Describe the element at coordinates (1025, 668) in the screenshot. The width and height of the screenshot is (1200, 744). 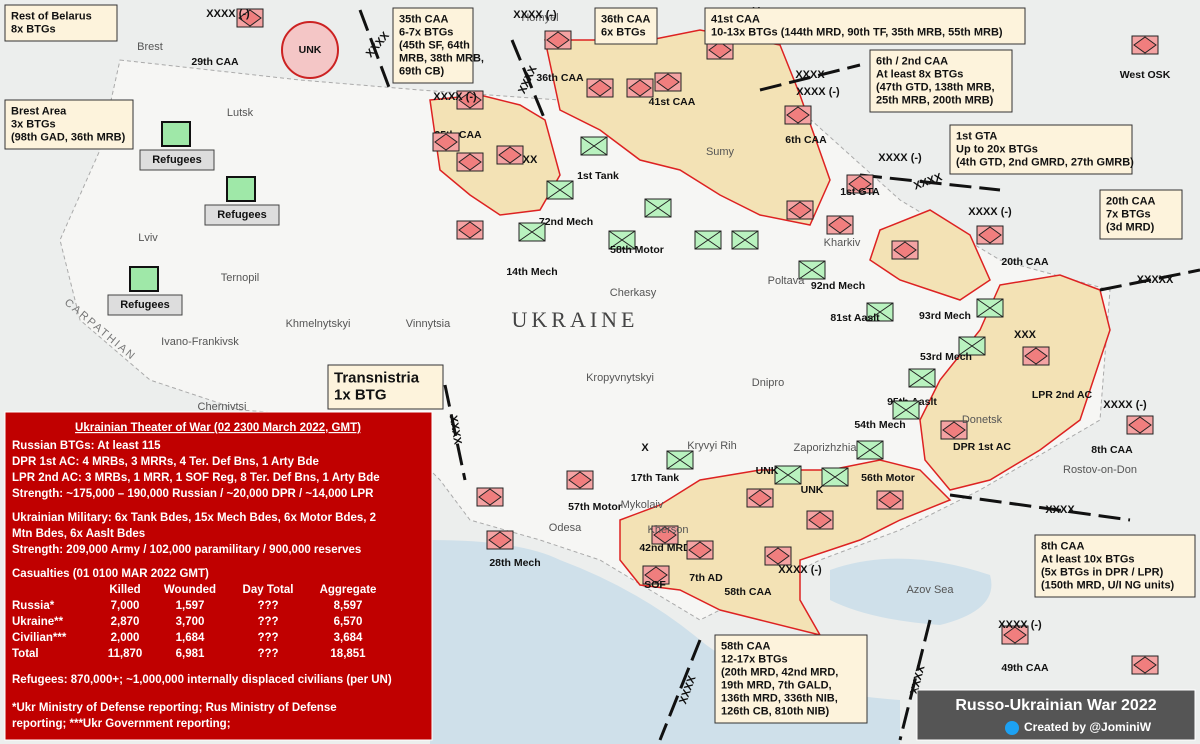
I see `unit-label: 49th CAA` at that location.